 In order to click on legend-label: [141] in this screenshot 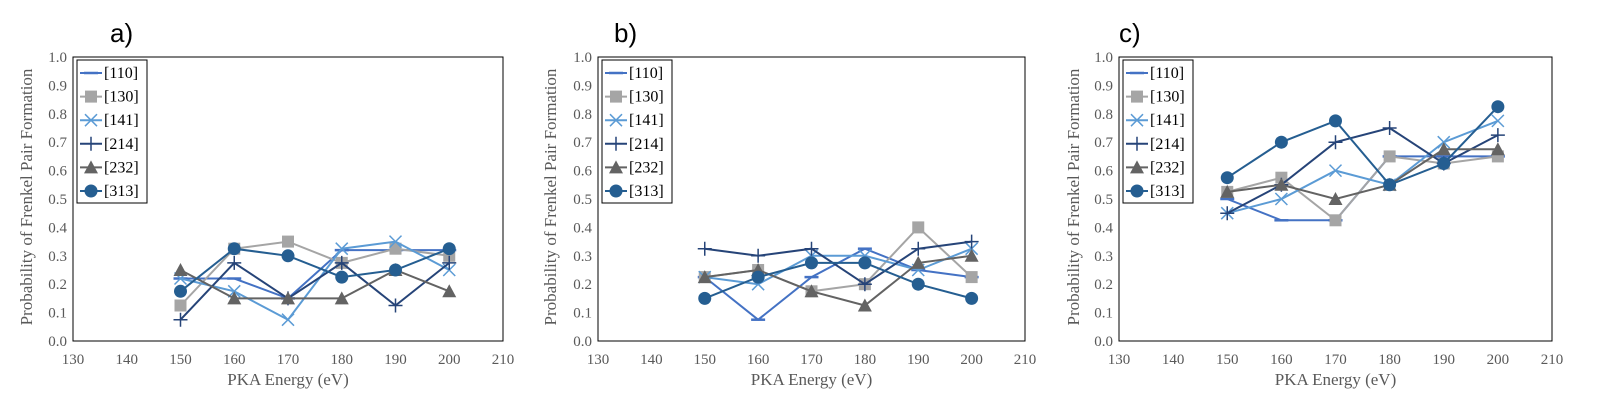, I will do `click(1167, 120)`.